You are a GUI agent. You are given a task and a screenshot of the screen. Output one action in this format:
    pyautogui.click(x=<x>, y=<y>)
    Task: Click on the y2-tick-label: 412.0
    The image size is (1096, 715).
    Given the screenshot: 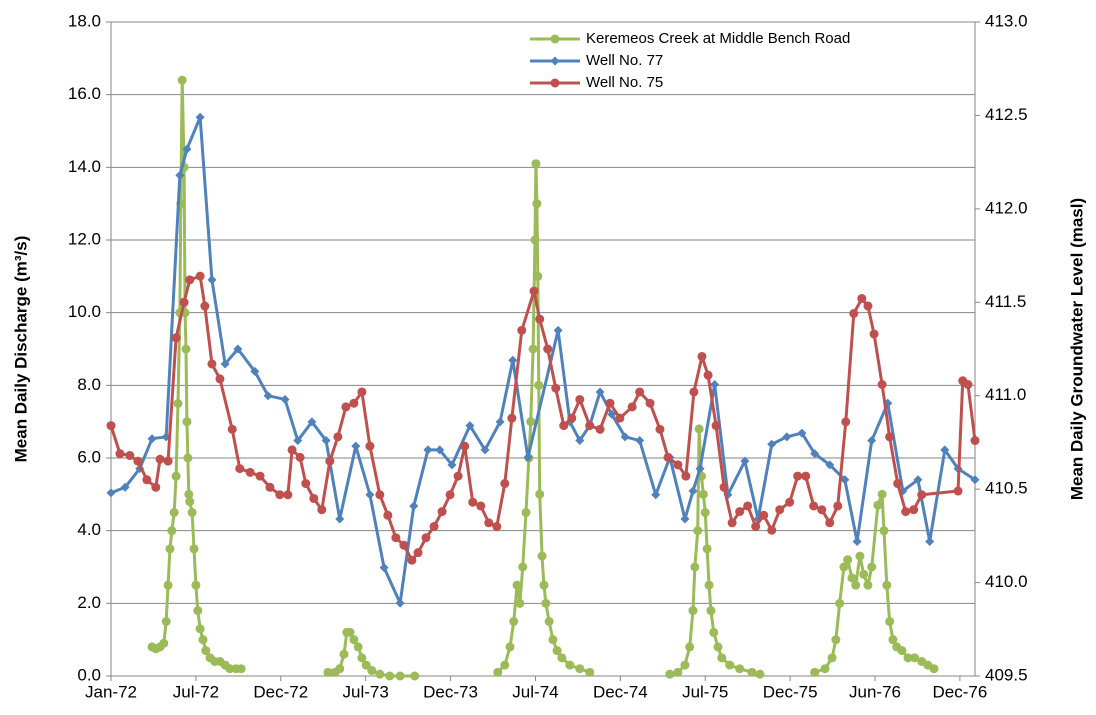 What is the action you would take?
    pyautogui.click(x=1006, y=207)
    